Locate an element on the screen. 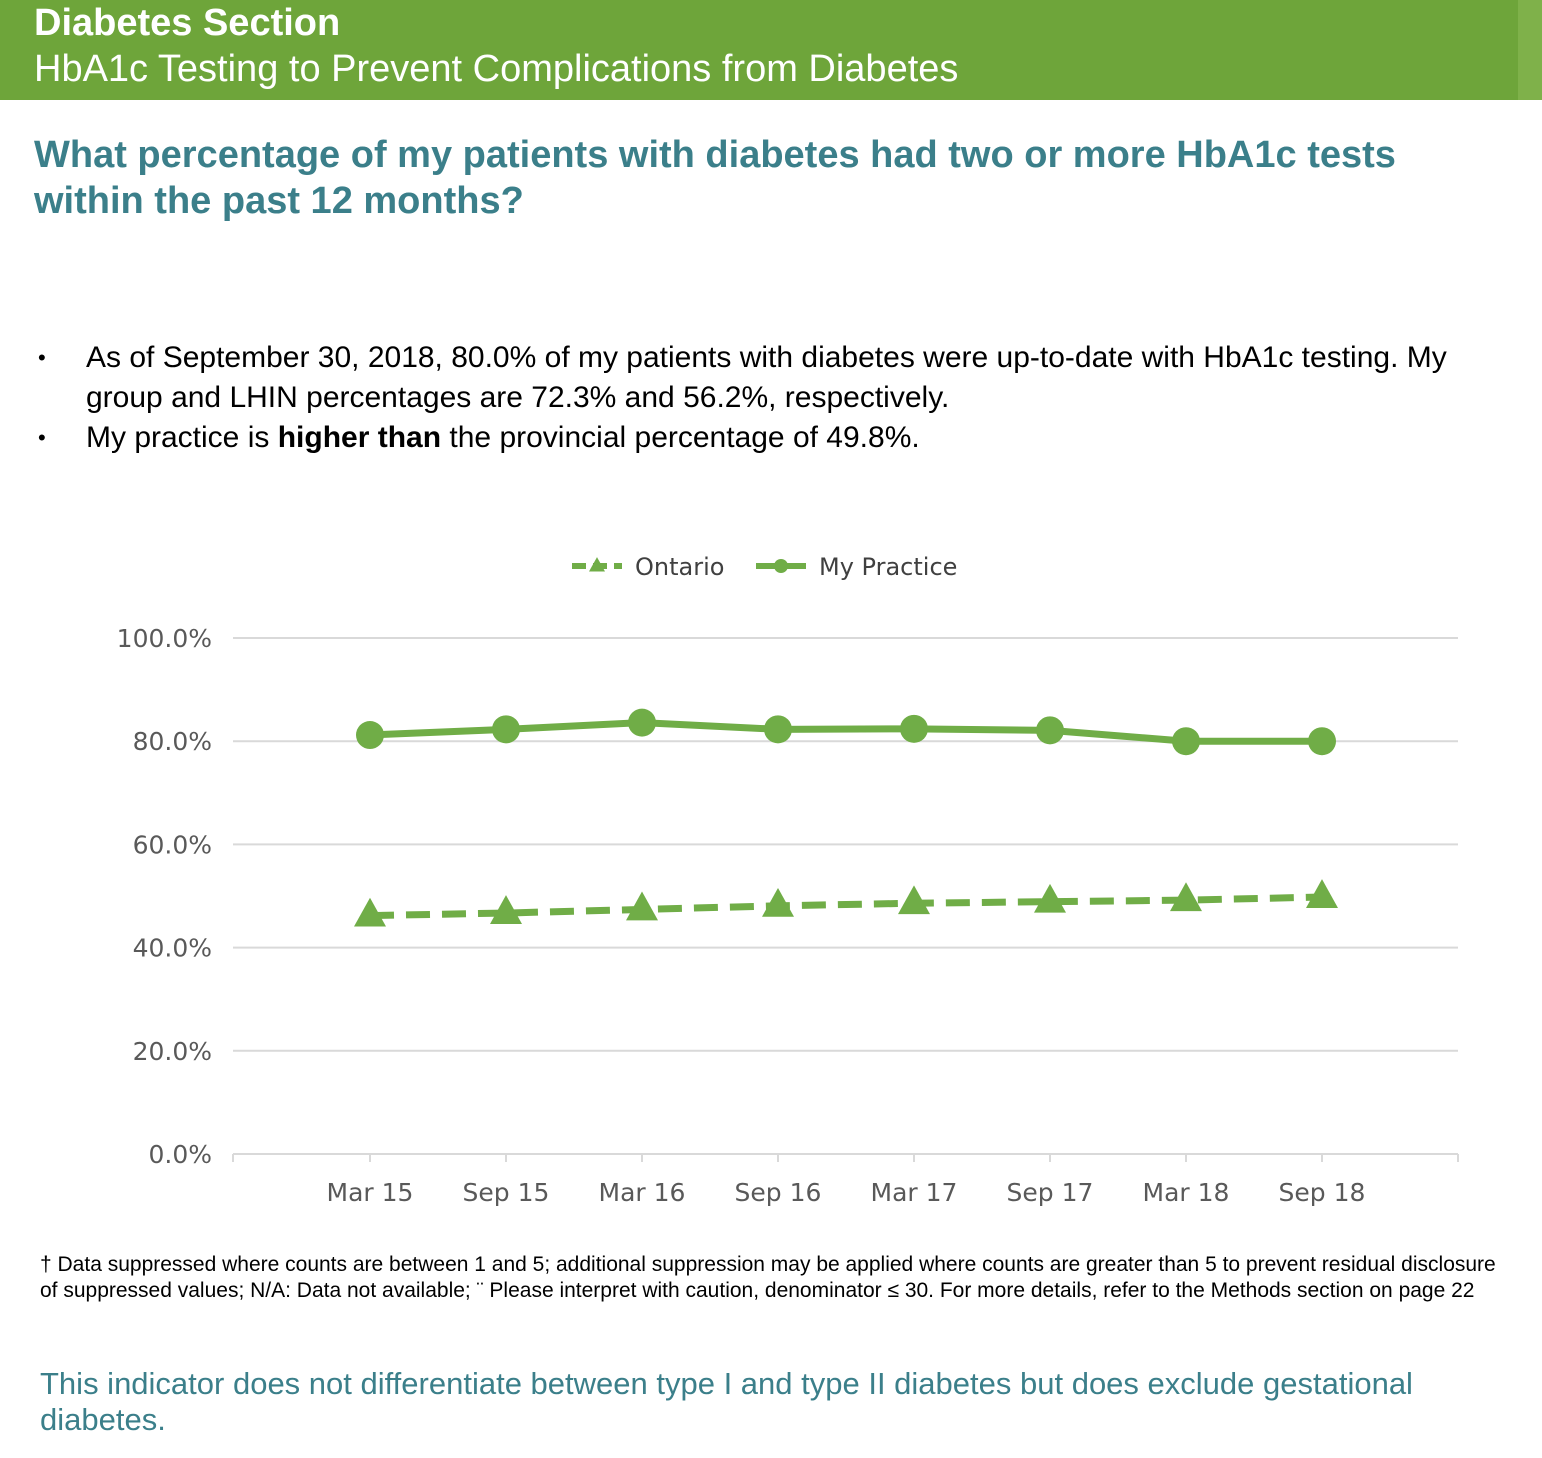  summary-bullet-suffix: the provincial percentage of 49.8%. is located at coordinates (684, 437).